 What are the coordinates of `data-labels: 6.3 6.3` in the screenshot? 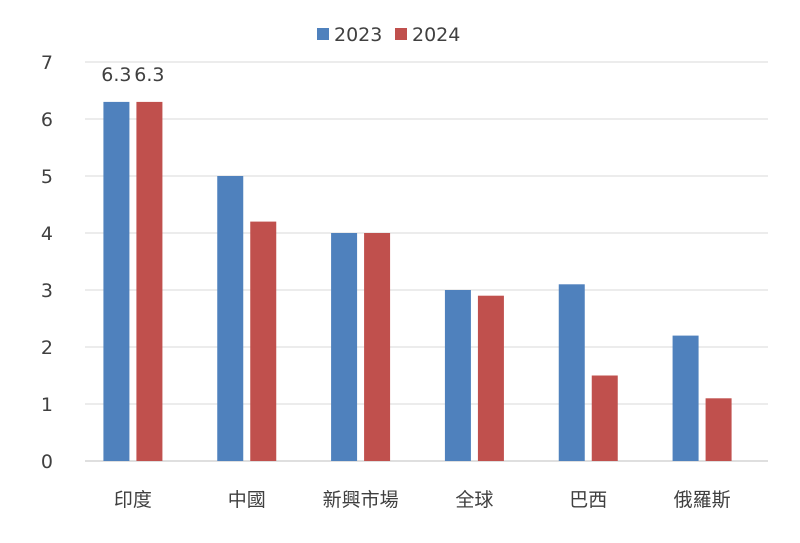 It's located at (132, 75).